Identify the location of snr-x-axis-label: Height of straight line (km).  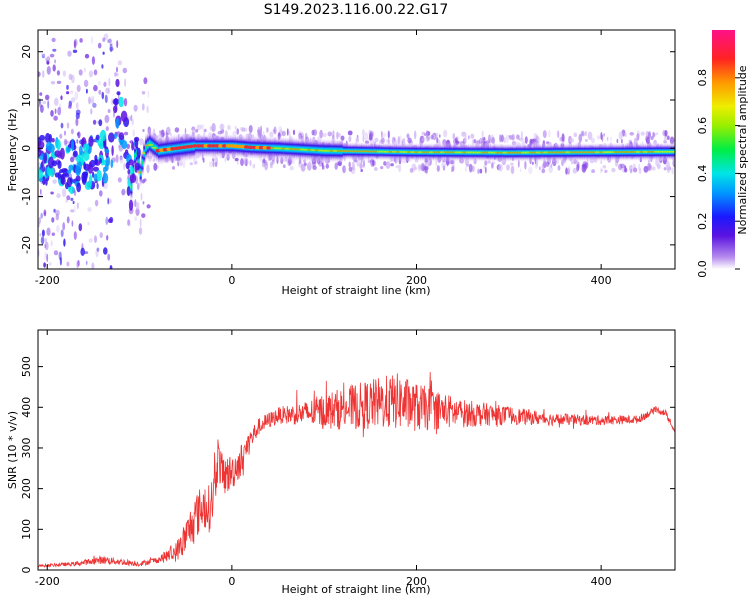
(355, 589).